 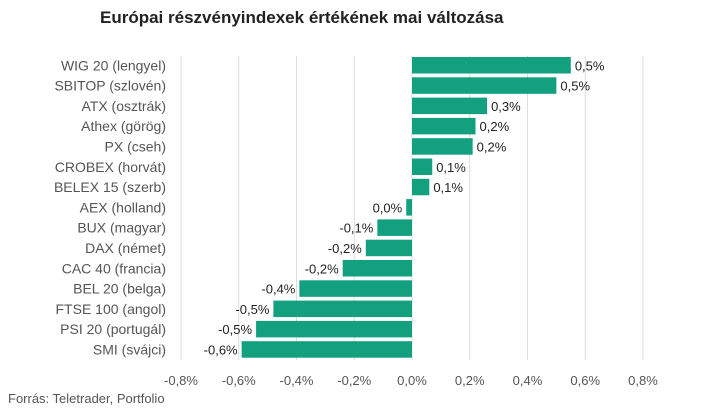 I want to click on category-label: PSI 20 (portugál), so click(x=113, y=329).